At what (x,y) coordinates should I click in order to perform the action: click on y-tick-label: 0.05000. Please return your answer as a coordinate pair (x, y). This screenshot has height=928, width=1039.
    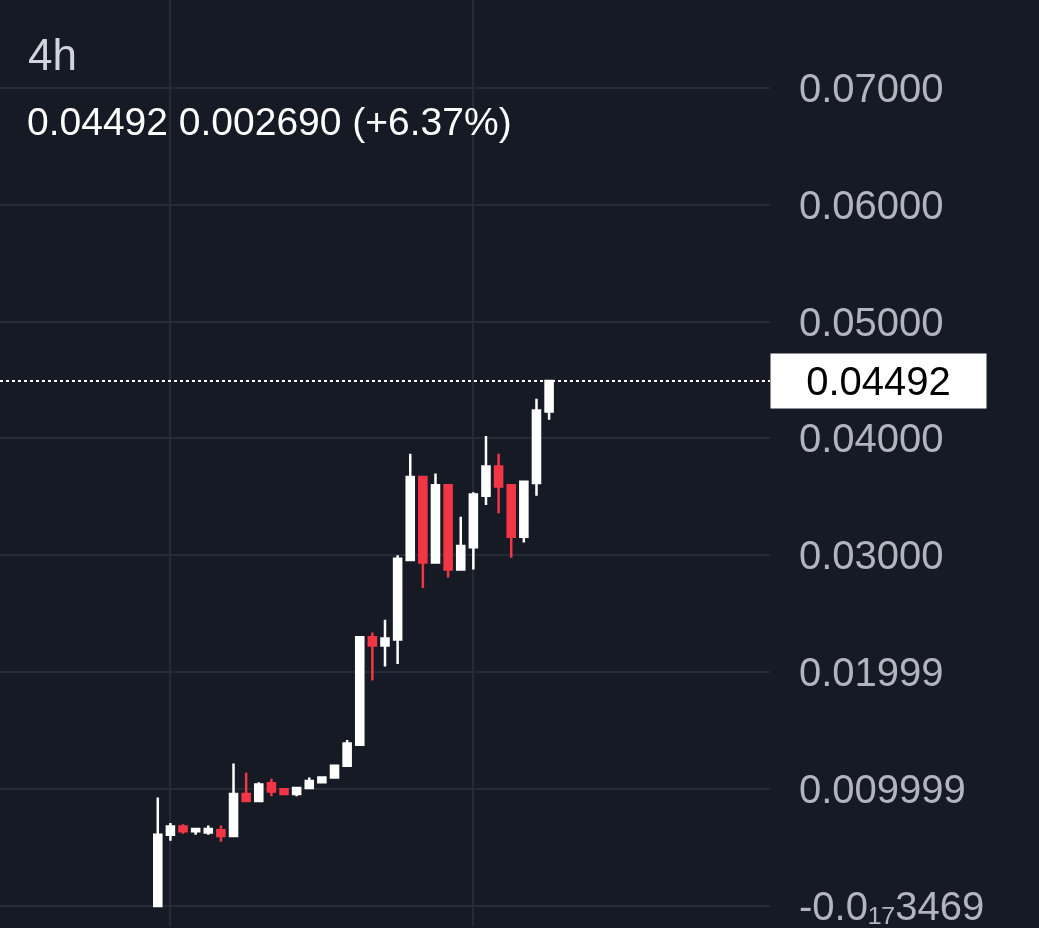
    Looking at the image, I should click on (871, 321).